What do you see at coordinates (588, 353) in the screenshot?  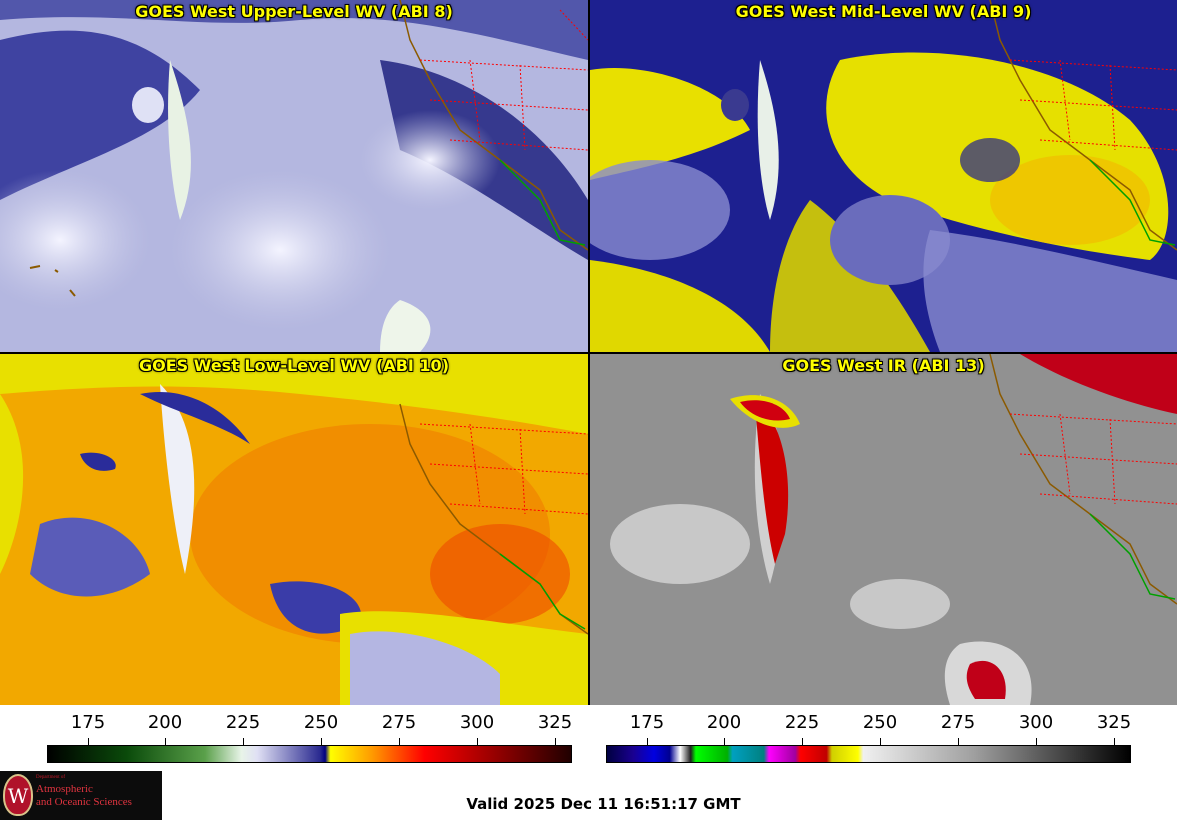 I see `panel-divider-horizontal` at bounding box center [588, 353].